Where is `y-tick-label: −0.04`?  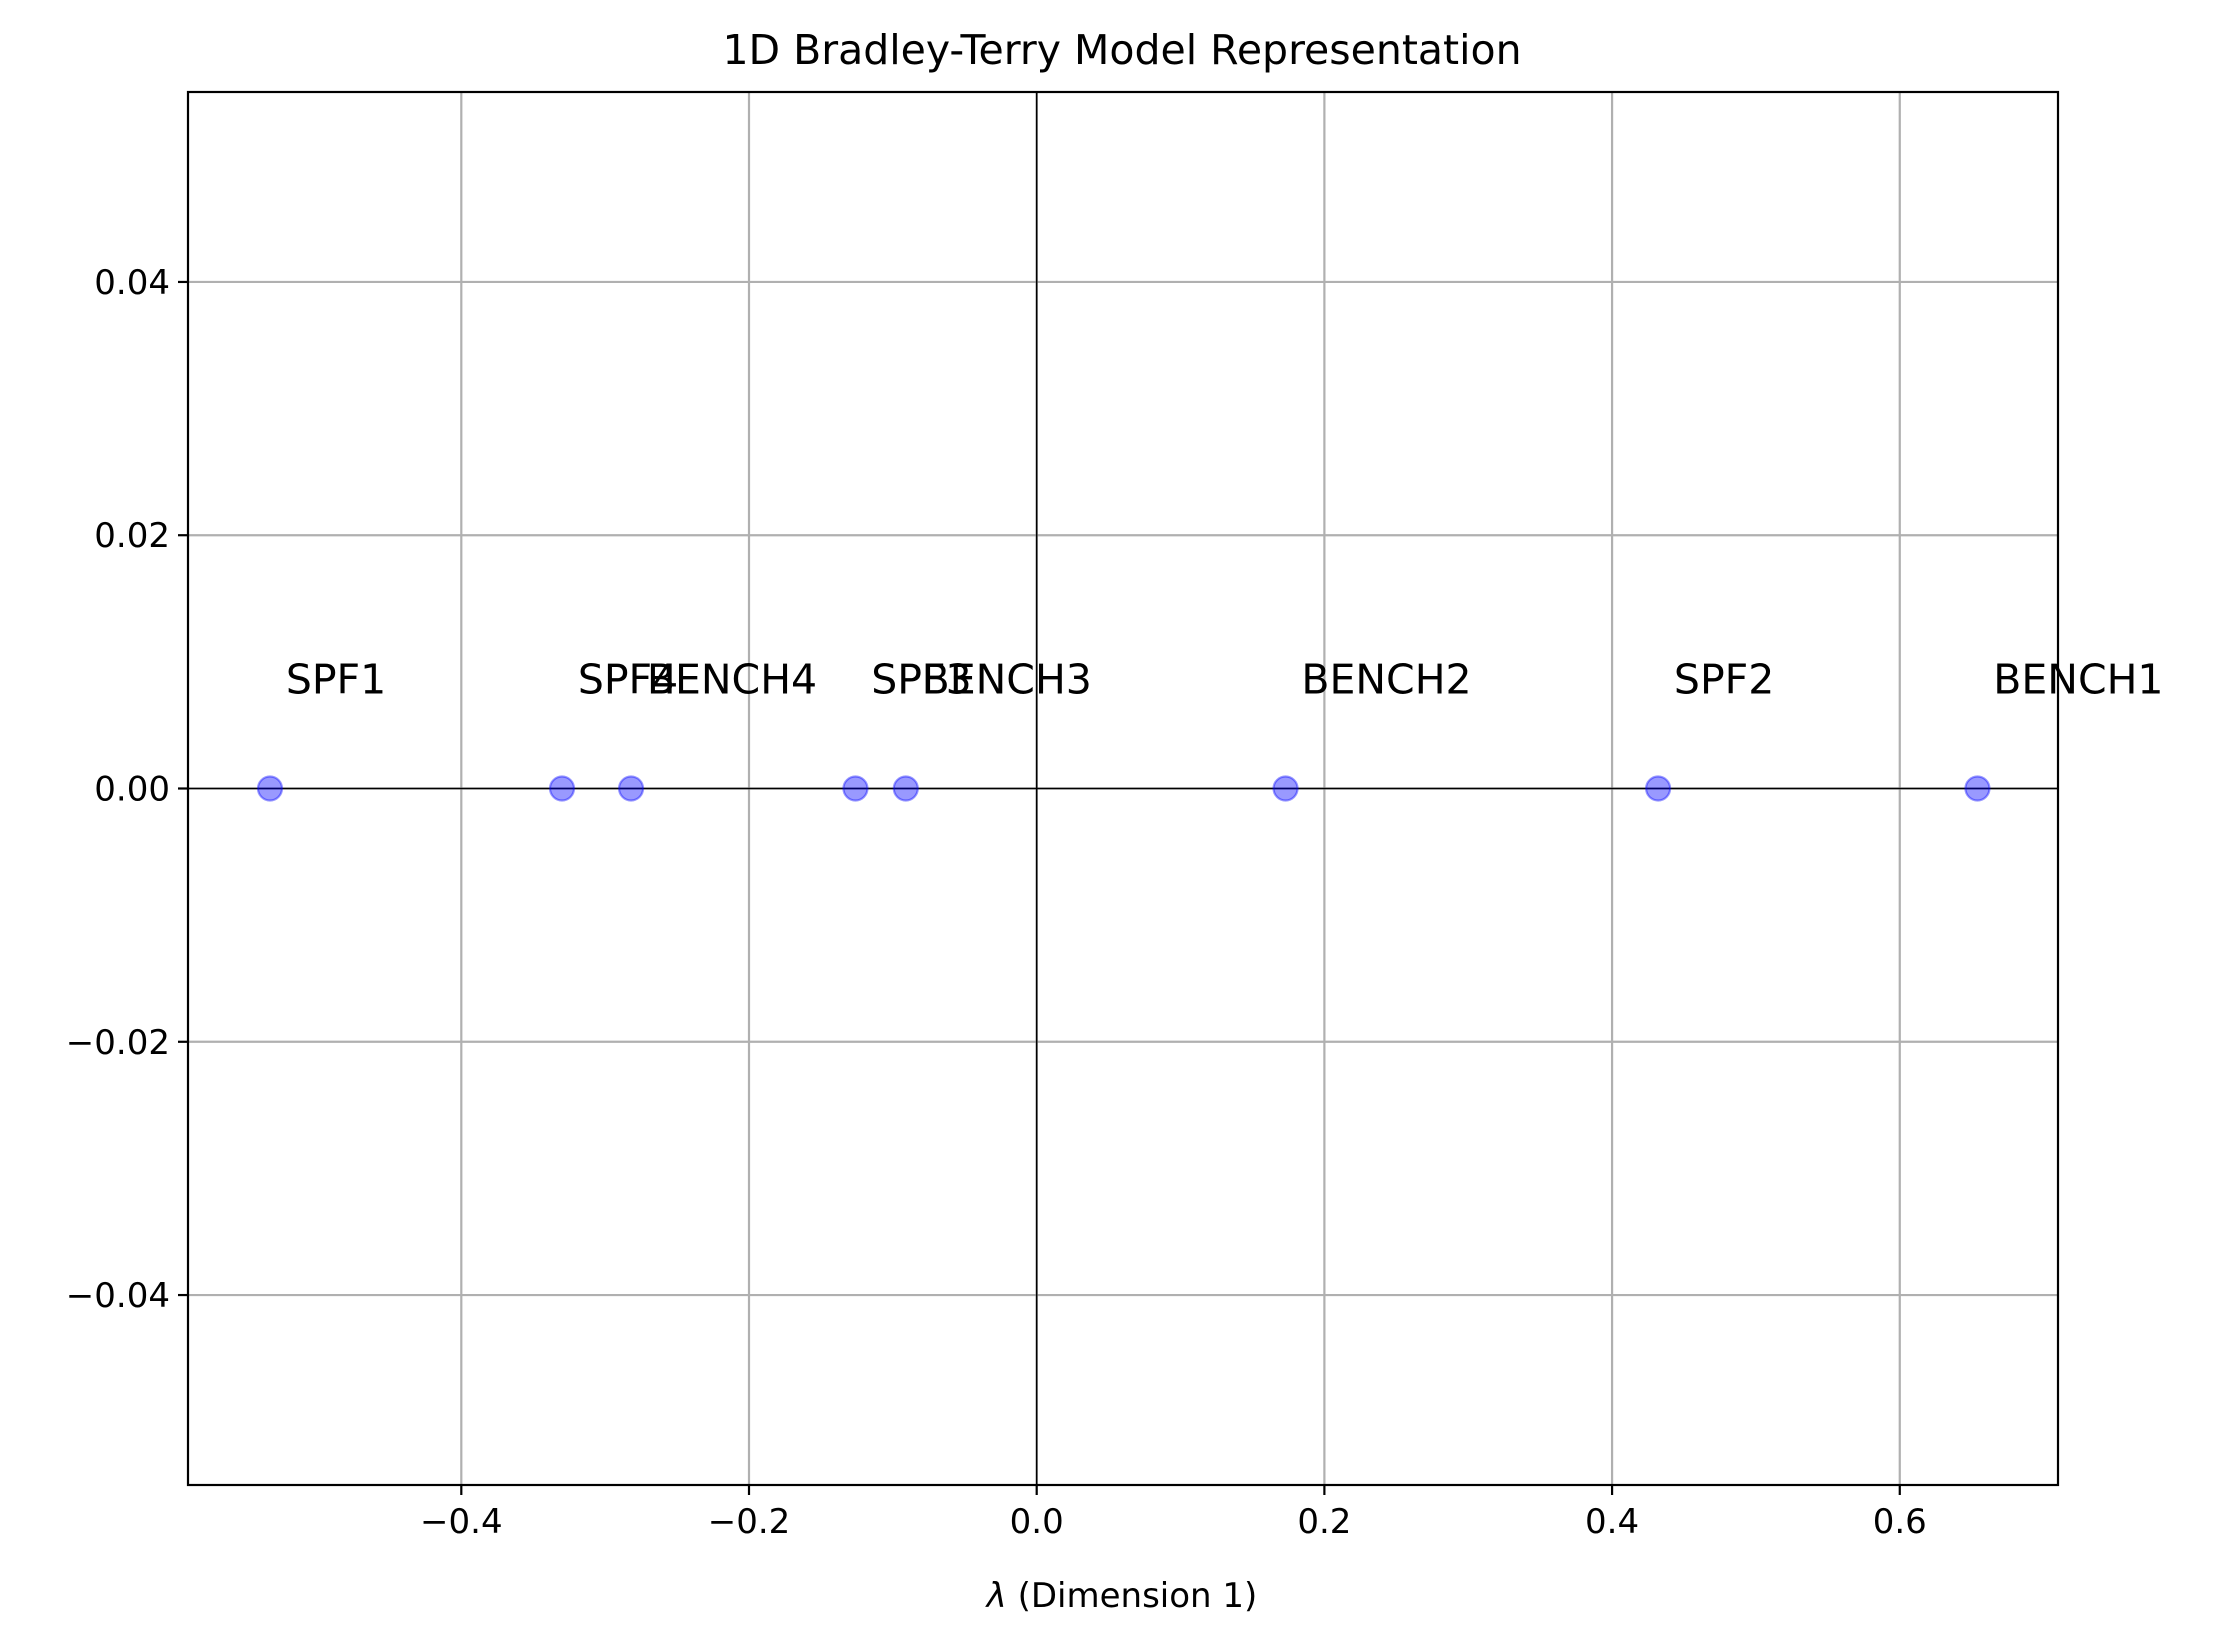
y-tick-label: −0.04 is located at coordinates (118, 1296).